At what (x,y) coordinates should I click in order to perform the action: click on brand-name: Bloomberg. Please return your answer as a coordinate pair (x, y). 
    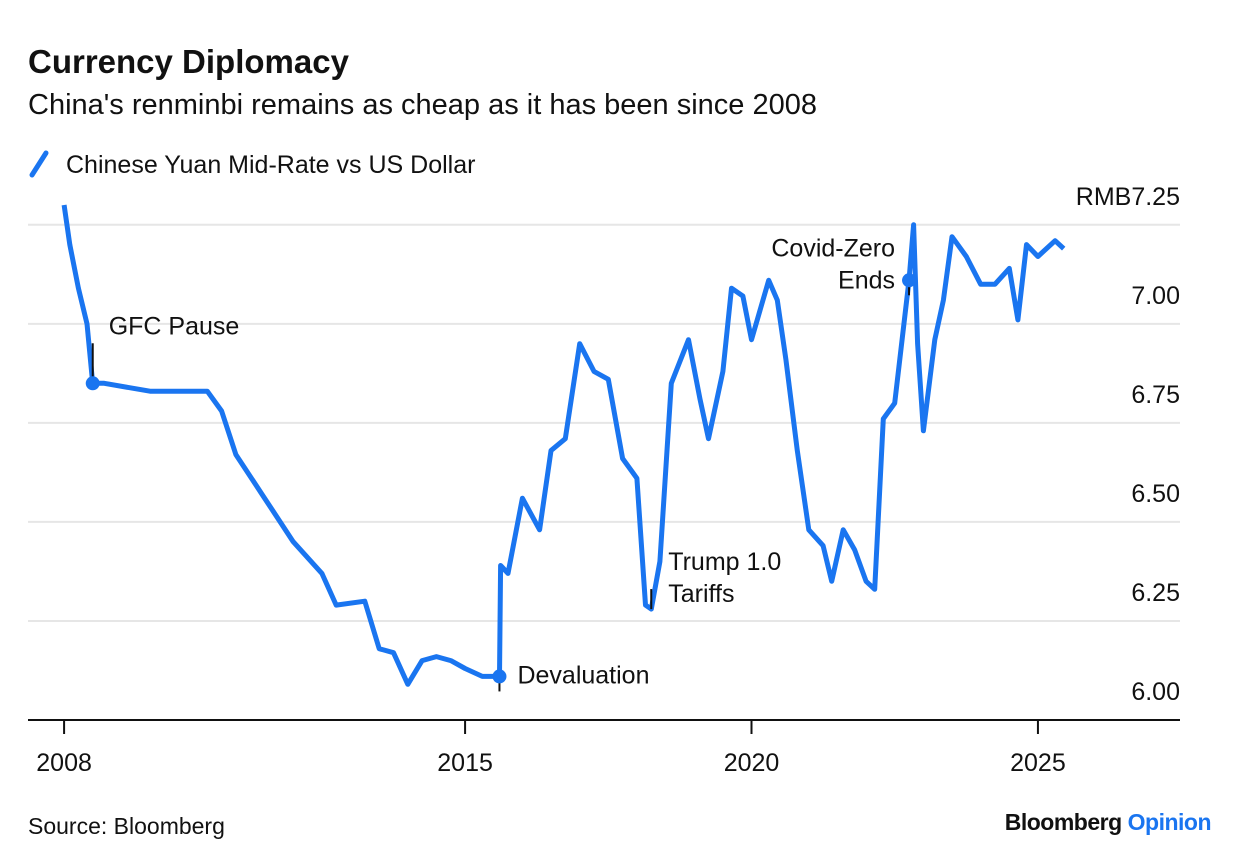
    Looking at the image, I should click on (1063, 822).